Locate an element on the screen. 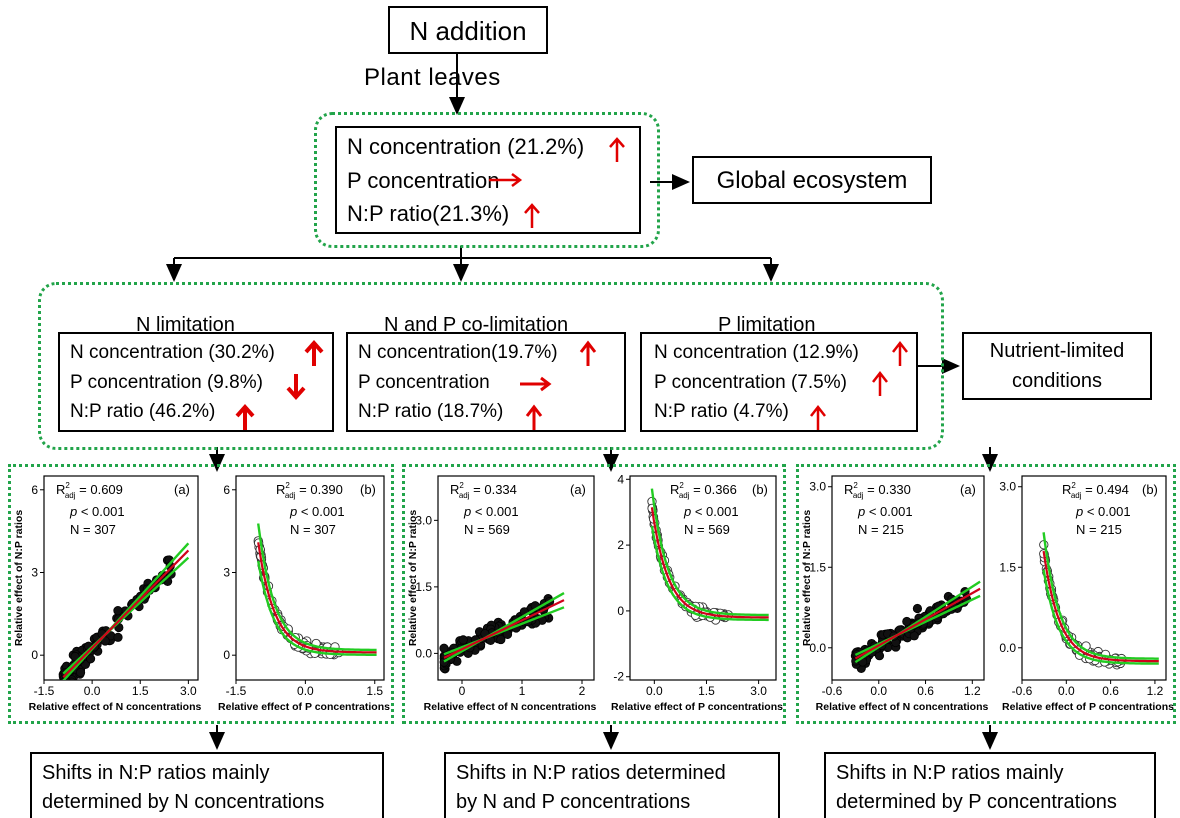  global-dotted-frame is located at coordinates (487, 180).